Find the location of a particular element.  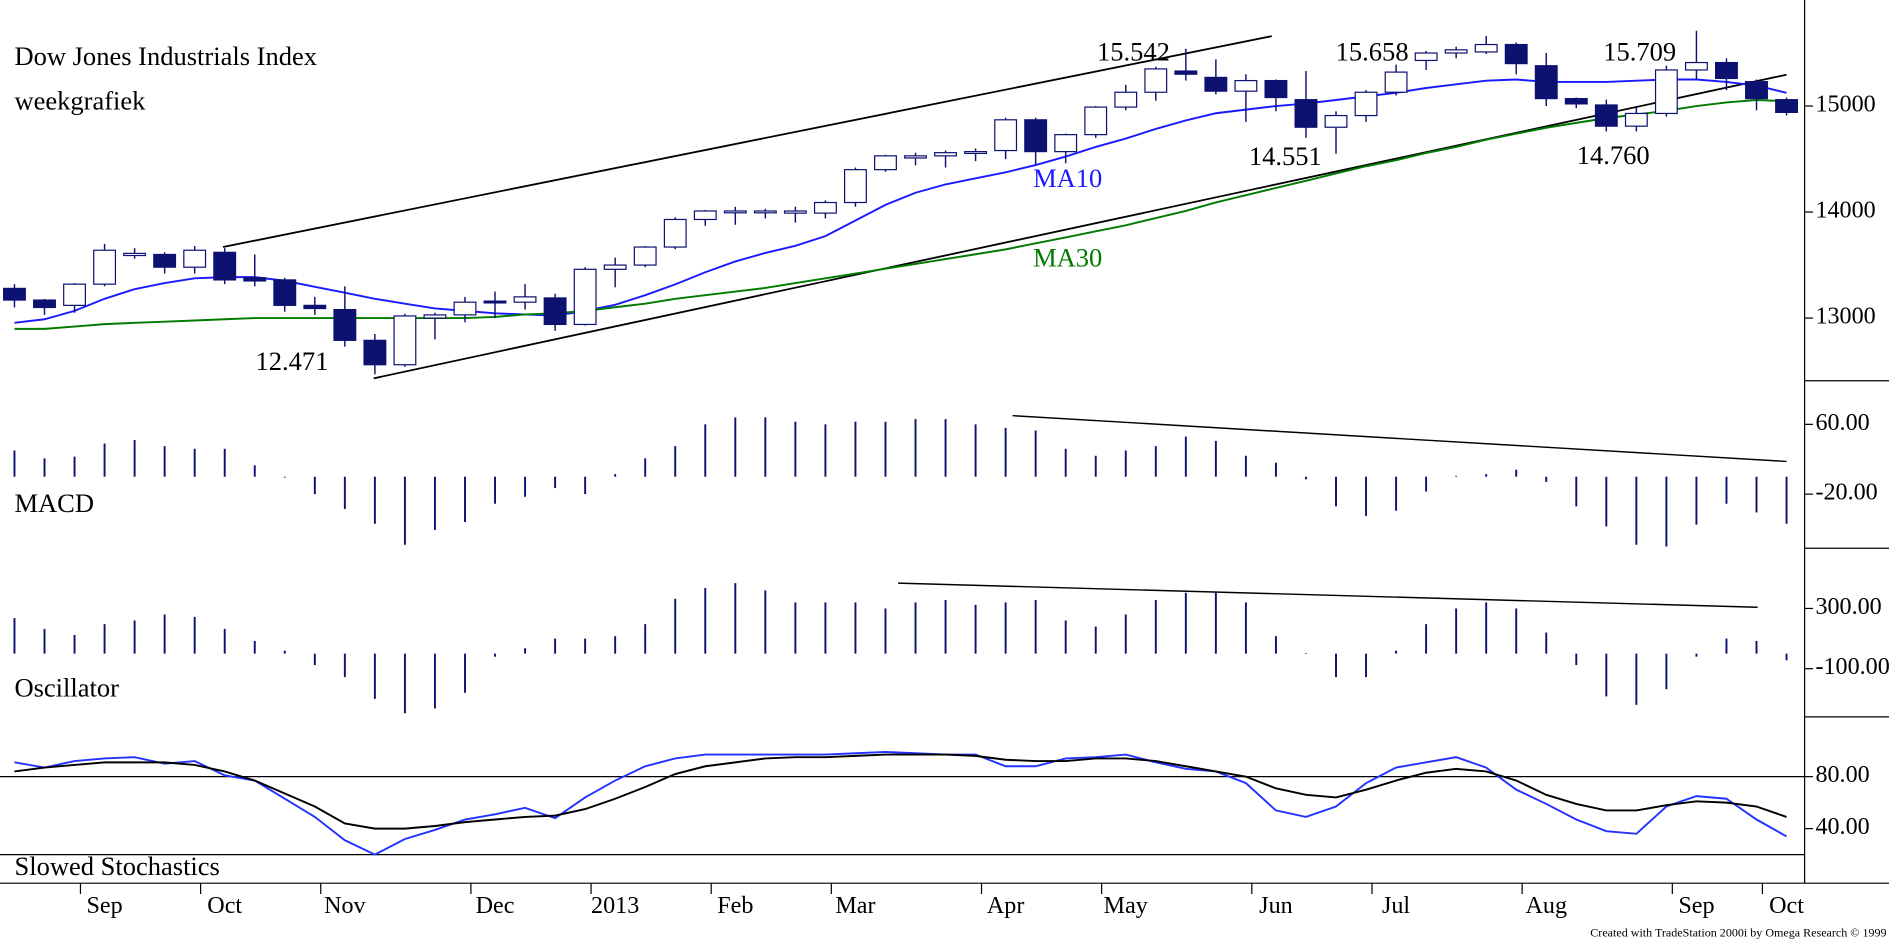

annotation: 15.542 is located at coordinates (1133, 51).